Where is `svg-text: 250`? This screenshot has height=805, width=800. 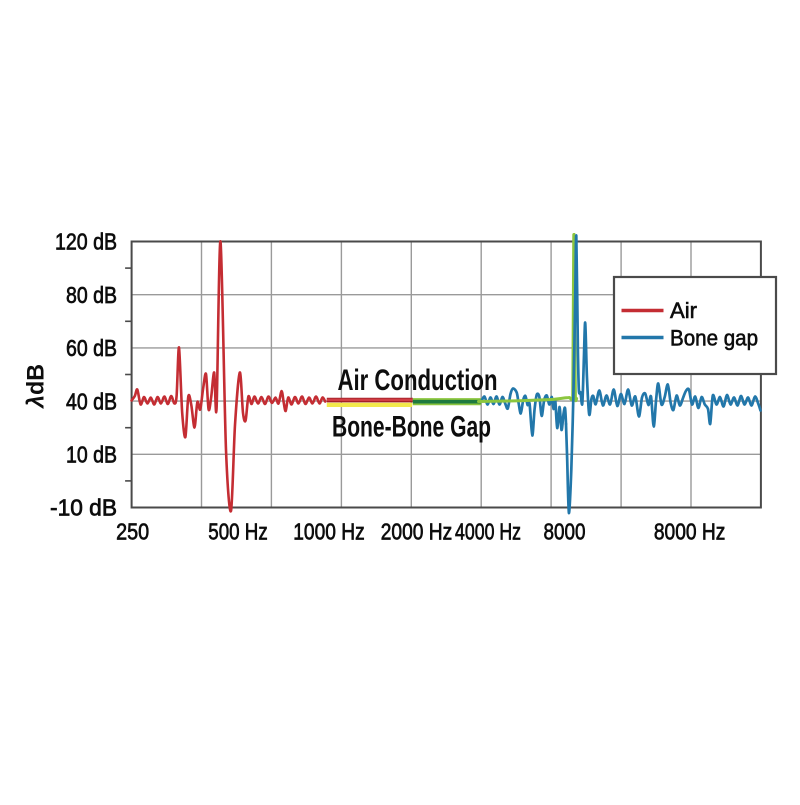
svg-text: 250 is located at coordinates (132, 532).